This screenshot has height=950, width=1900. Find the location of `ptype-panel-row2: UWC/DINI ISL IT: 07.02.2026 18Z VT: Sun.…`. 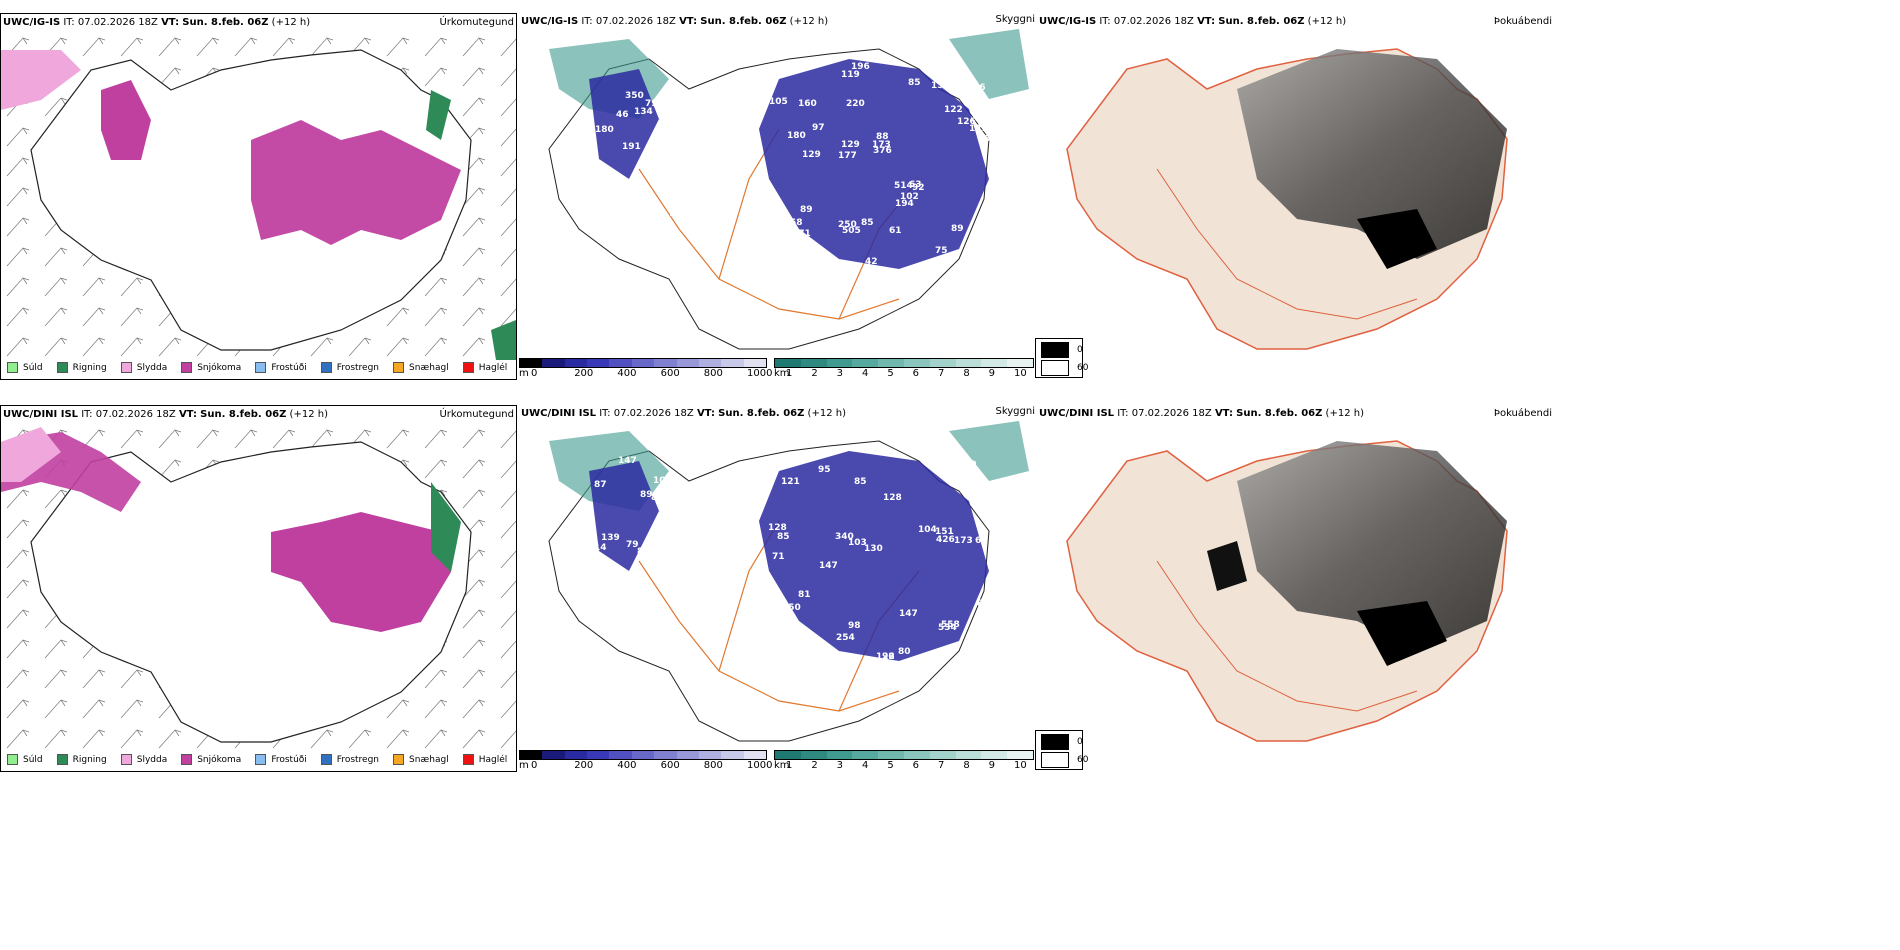

ptype-panel-row2: UWC/DINI ISL IT: 07.02.2026 18Z VT: Sun.… is located at coordinates (258, 588).